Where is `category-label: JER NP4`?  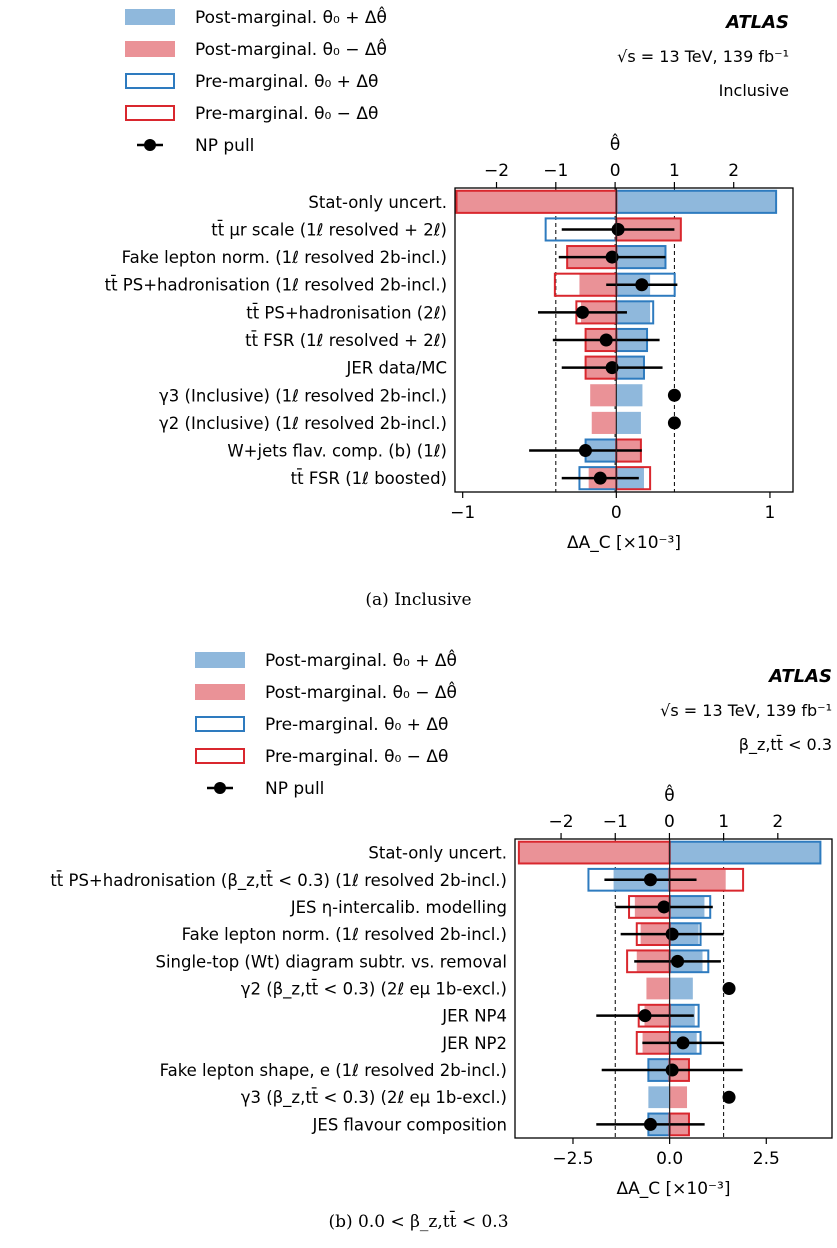
category-label: JER NP4 is located at coordinates (474, 1016).